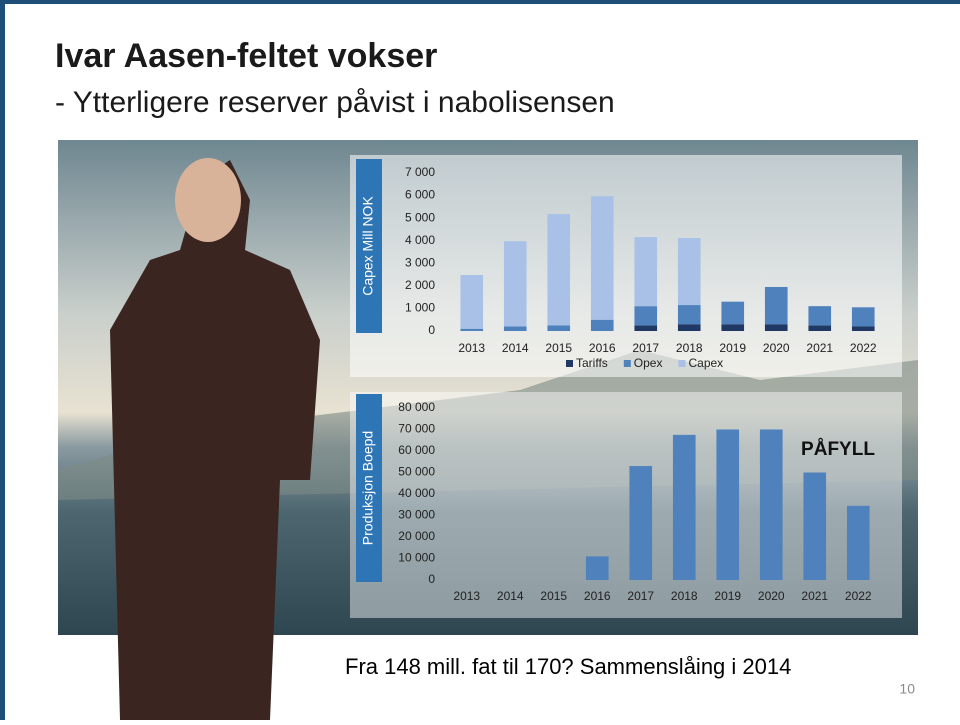  I want to click on y-axis-title: Produksjon Boepd, so click(368, 488).